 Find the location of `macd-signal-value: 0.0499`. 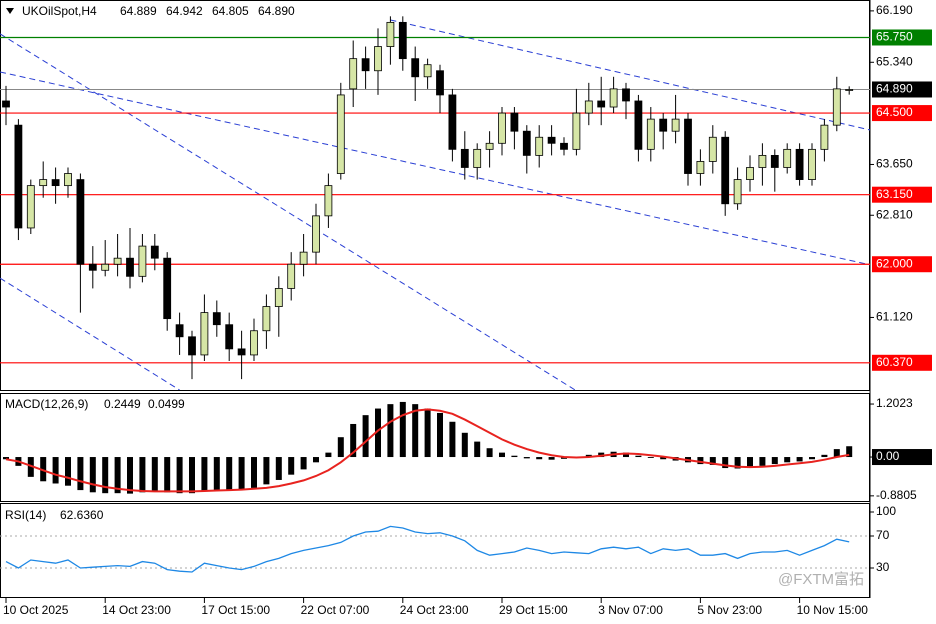

macd-signal-value: 0.0499 is located at coordinates (166, 404).